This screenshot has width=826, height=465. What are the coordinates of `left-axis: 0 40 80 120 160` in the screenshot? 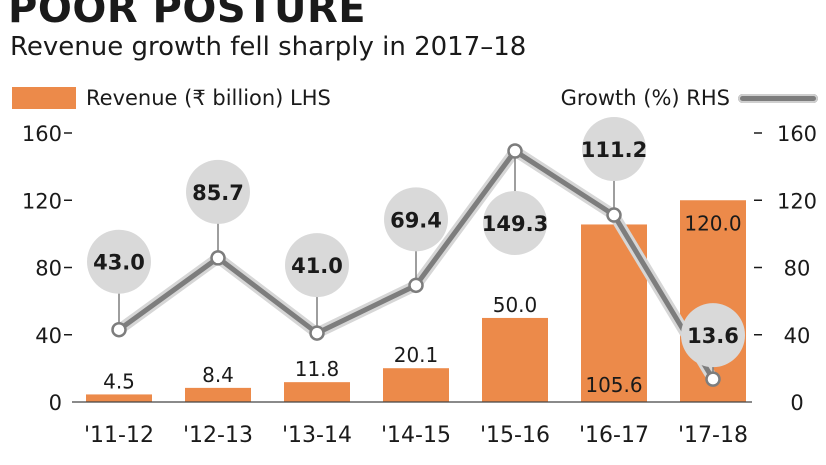 It's located at (47, 268).